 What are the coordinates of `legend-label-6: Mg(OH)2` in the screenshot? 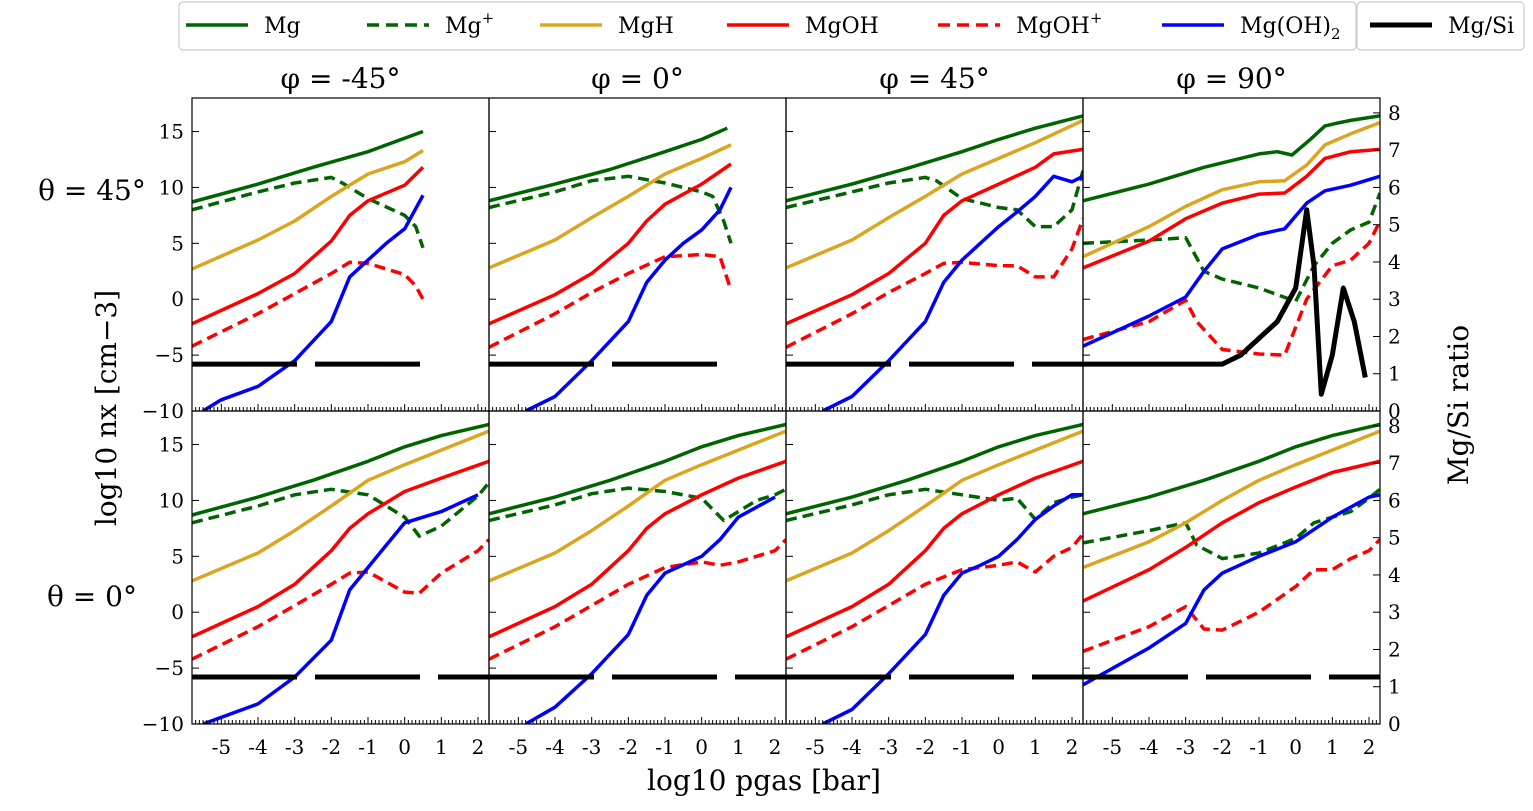 It's located at (1290, 28).